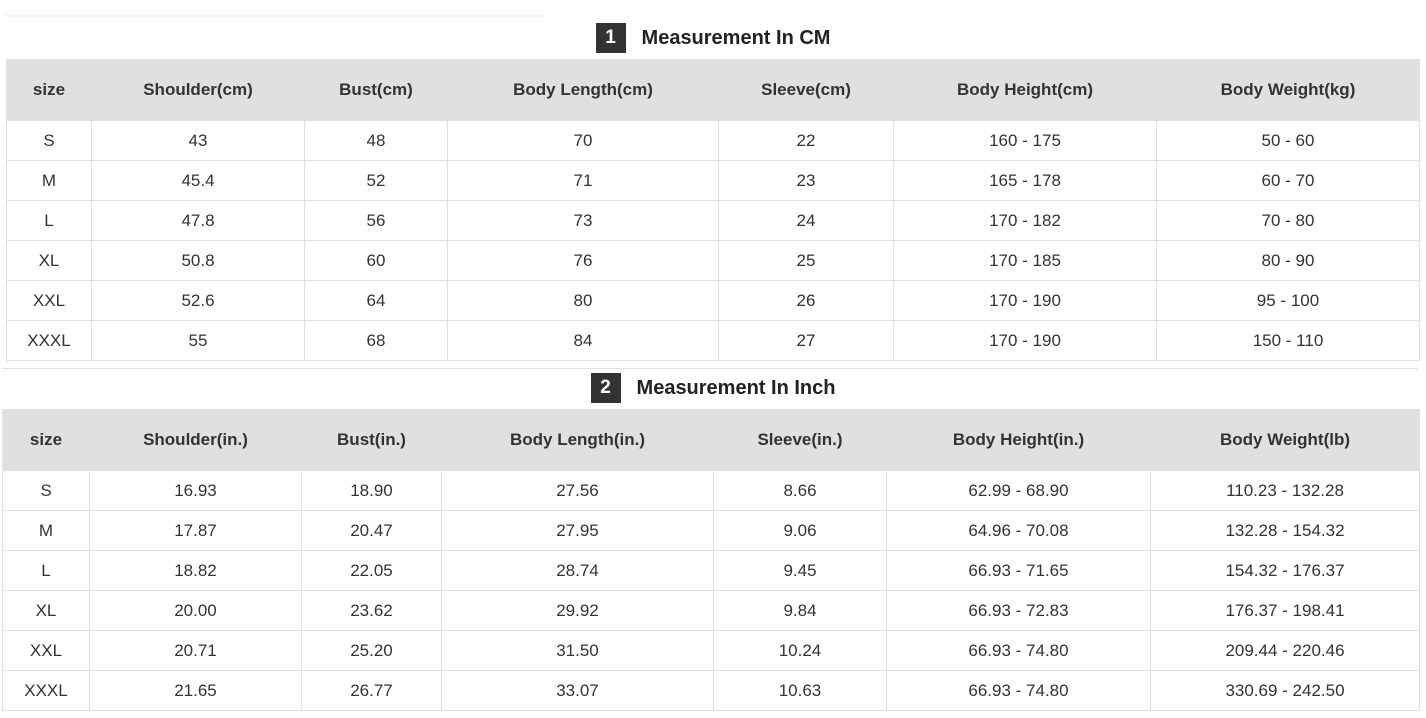 Image resolution: width=1426 pixels, height=718 pixels. Describe the element at coordinates (371, 440) in the screenshot. I see `column-header: Bust(in.)` at that location.